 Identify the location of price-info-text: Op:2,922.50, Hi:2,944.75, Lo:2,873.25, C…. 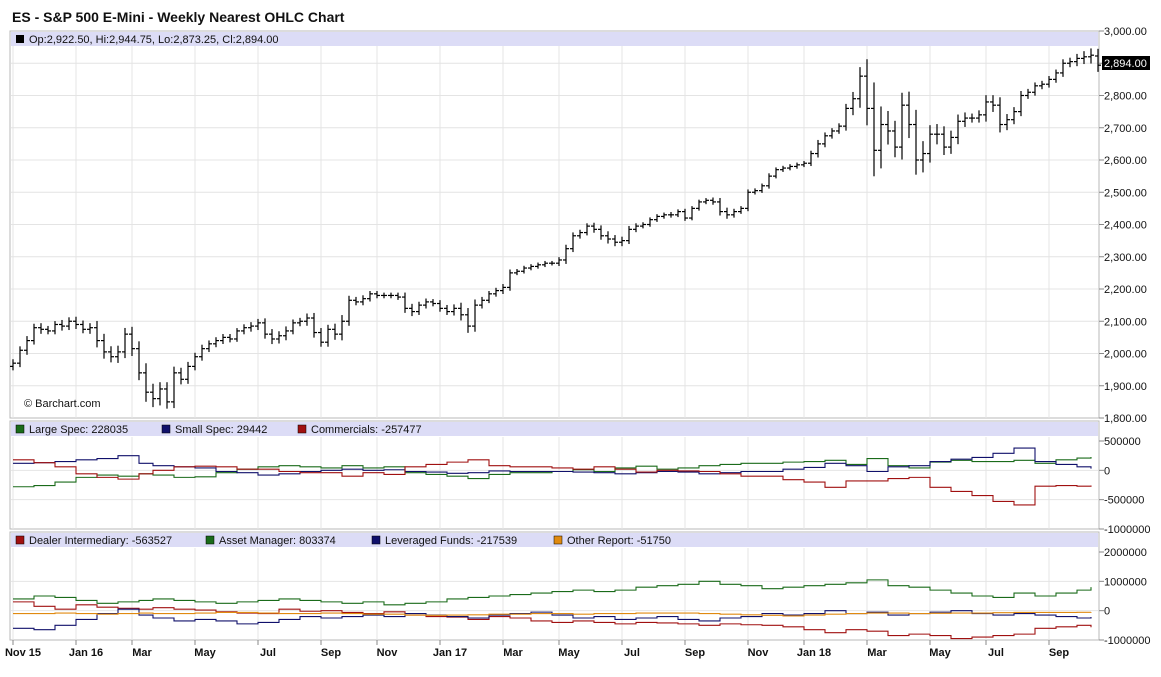
(154, 40).